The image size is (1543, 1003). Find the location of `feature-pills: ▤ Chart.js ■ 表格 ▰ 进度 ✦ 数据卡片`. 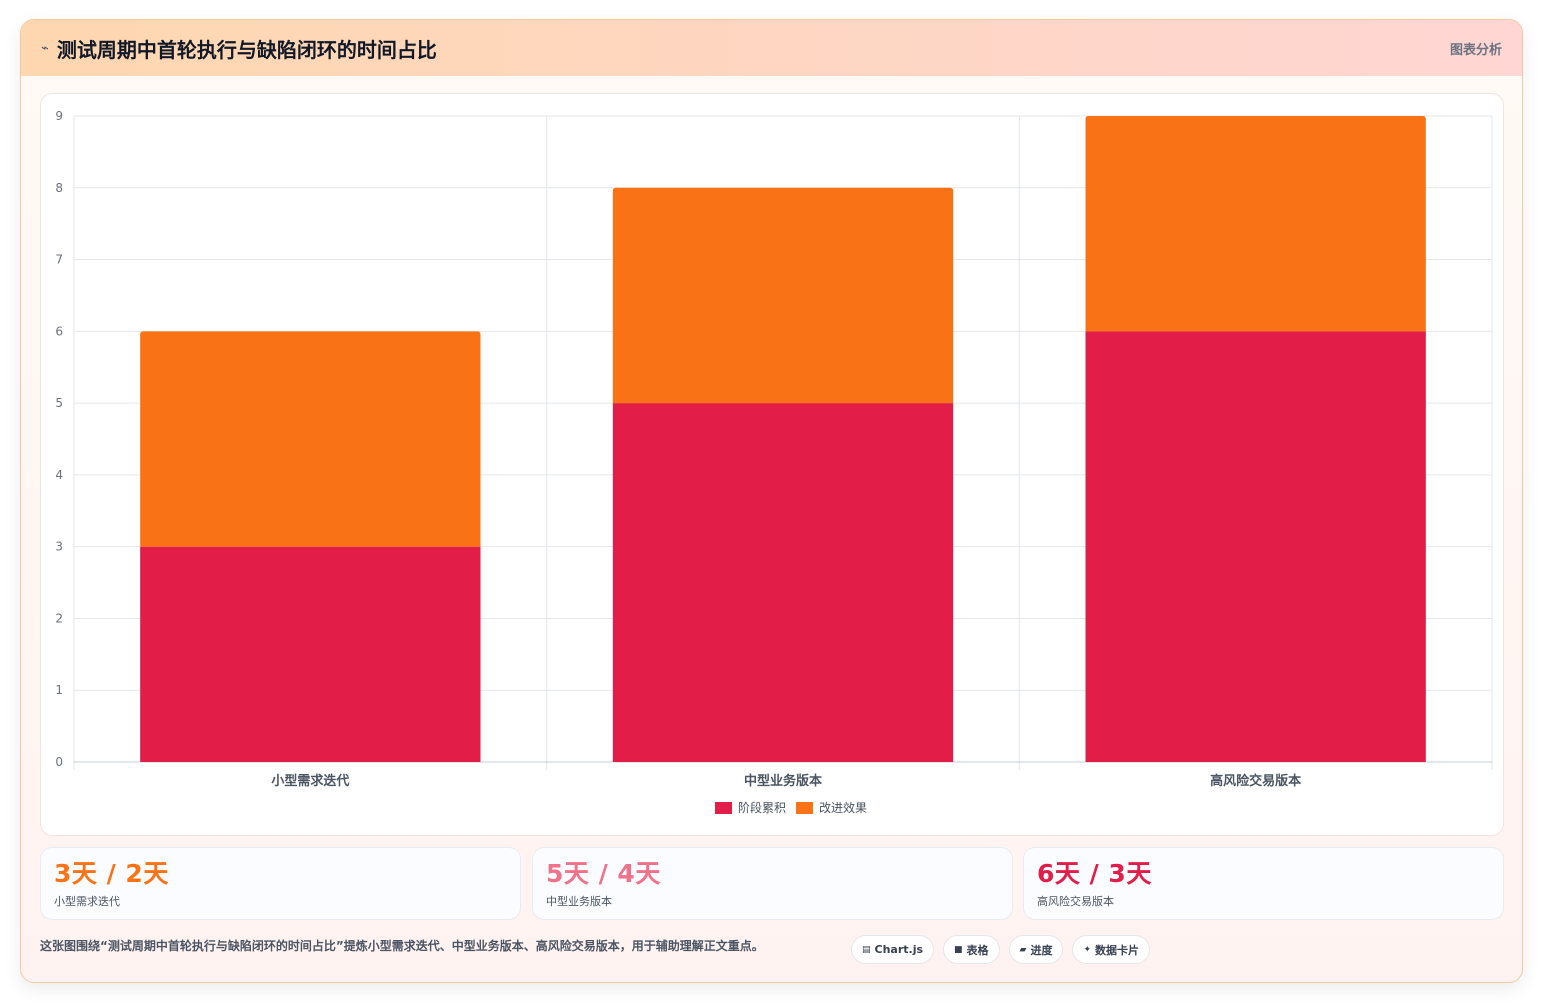

feature-pills: ▤ Chart.js ■ 表格 ▰ 进度 ✦ 数据卡片 is located at coordinates (1001, 949).